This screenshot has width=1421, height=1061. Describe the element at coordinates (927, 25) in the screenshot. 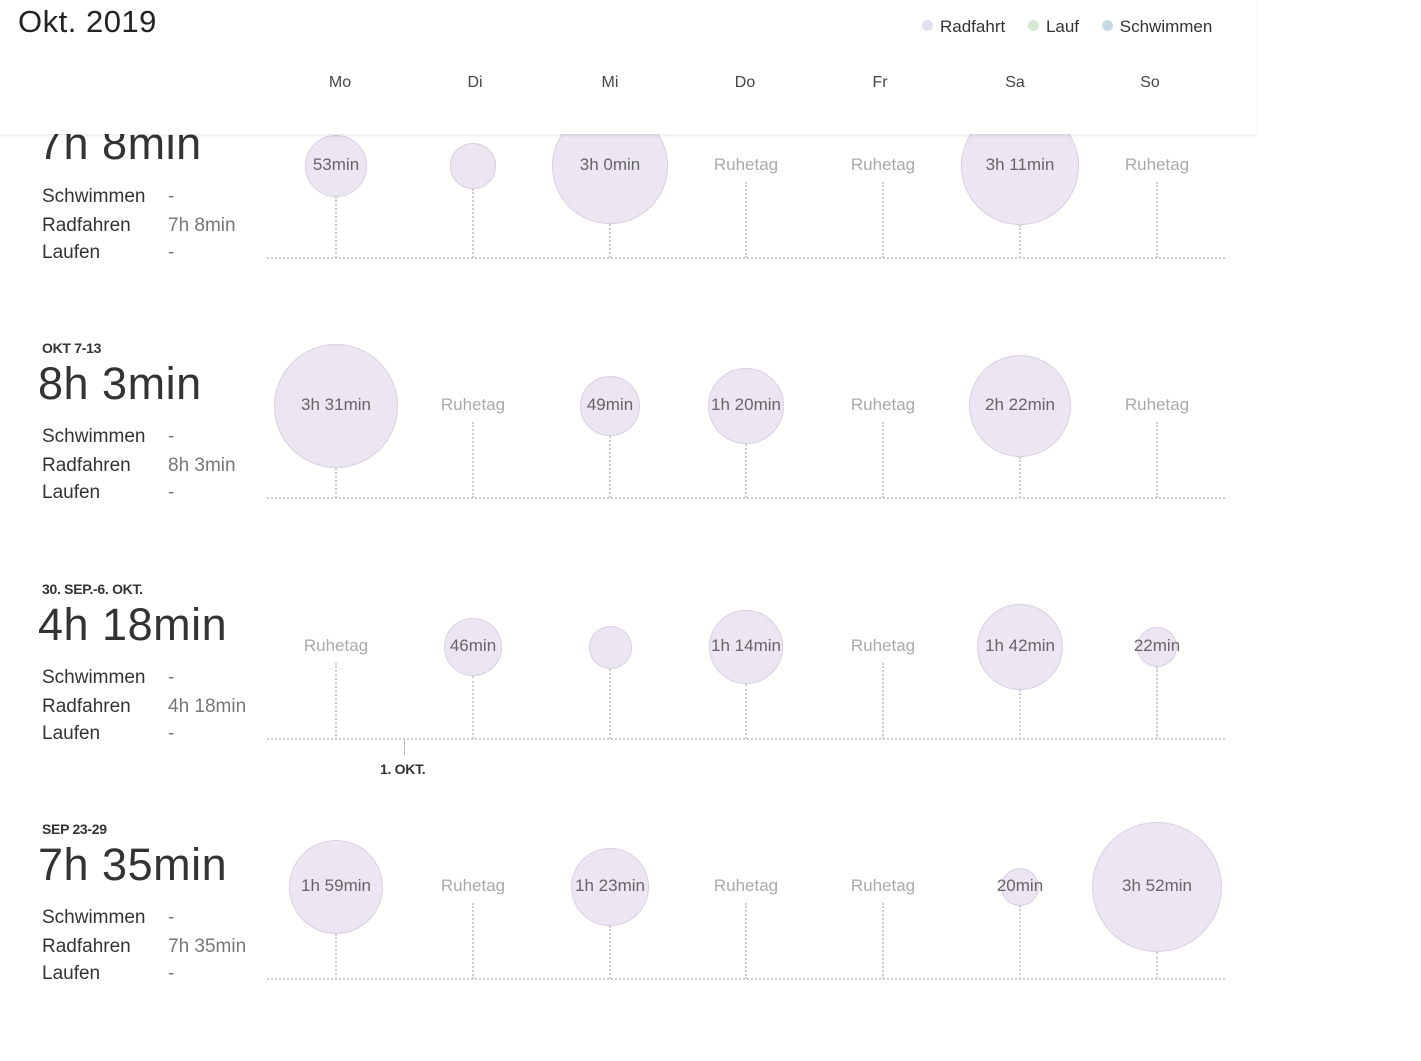

I see `radfahrt-dot-icon` at that location.